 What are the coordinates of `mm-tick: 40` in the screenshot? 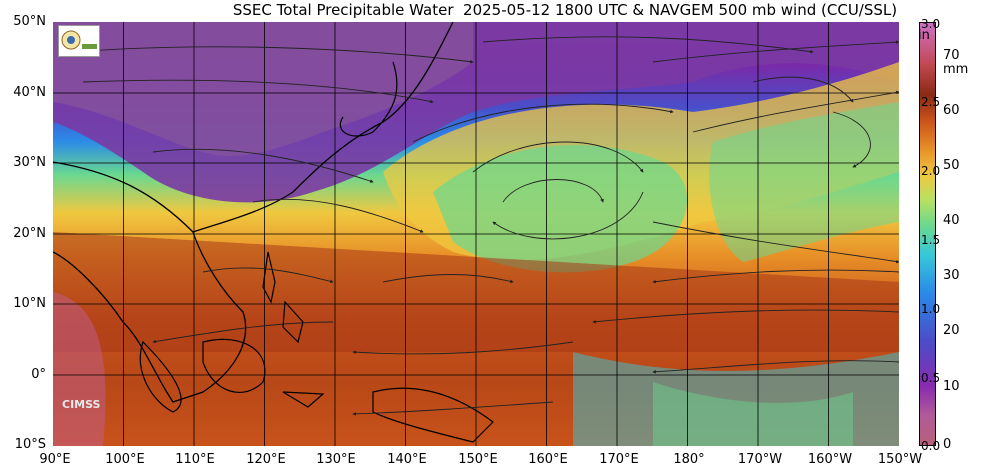 It's located at (951, 220).